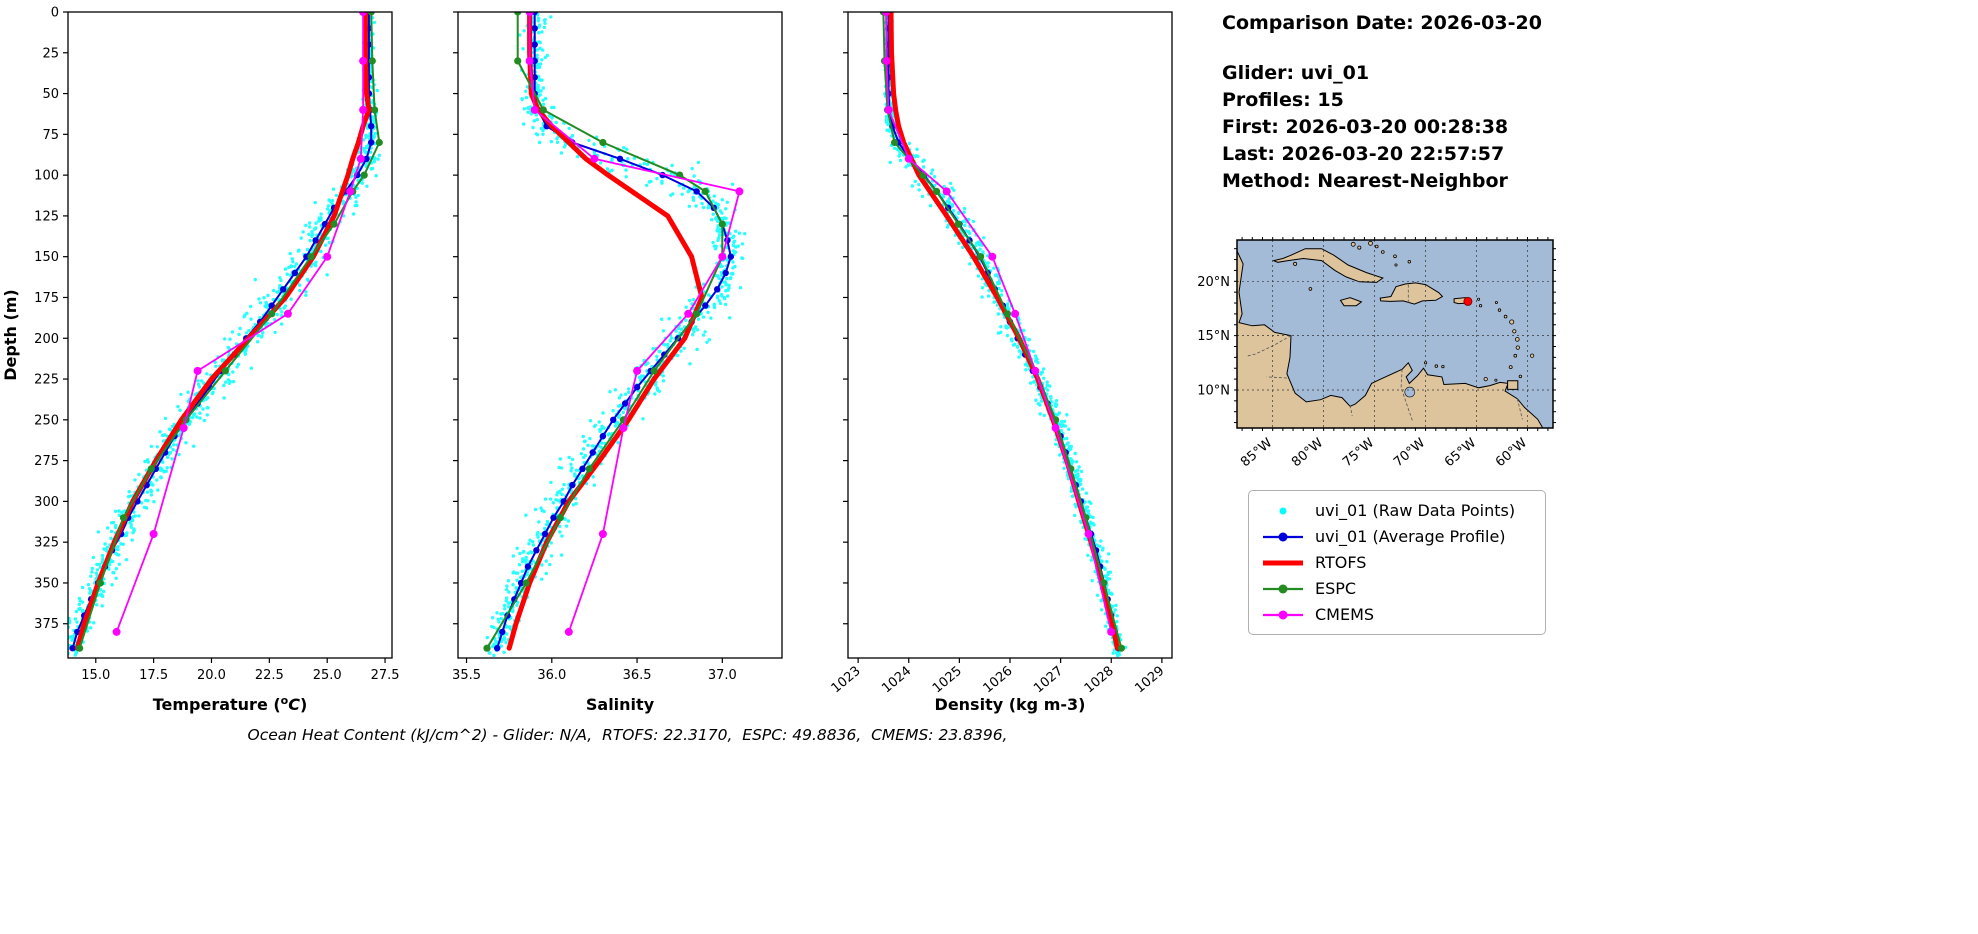  Describe the element at coordinates (46, 543) in the screenshot. I see `depth-tick-label: 325` at that location.